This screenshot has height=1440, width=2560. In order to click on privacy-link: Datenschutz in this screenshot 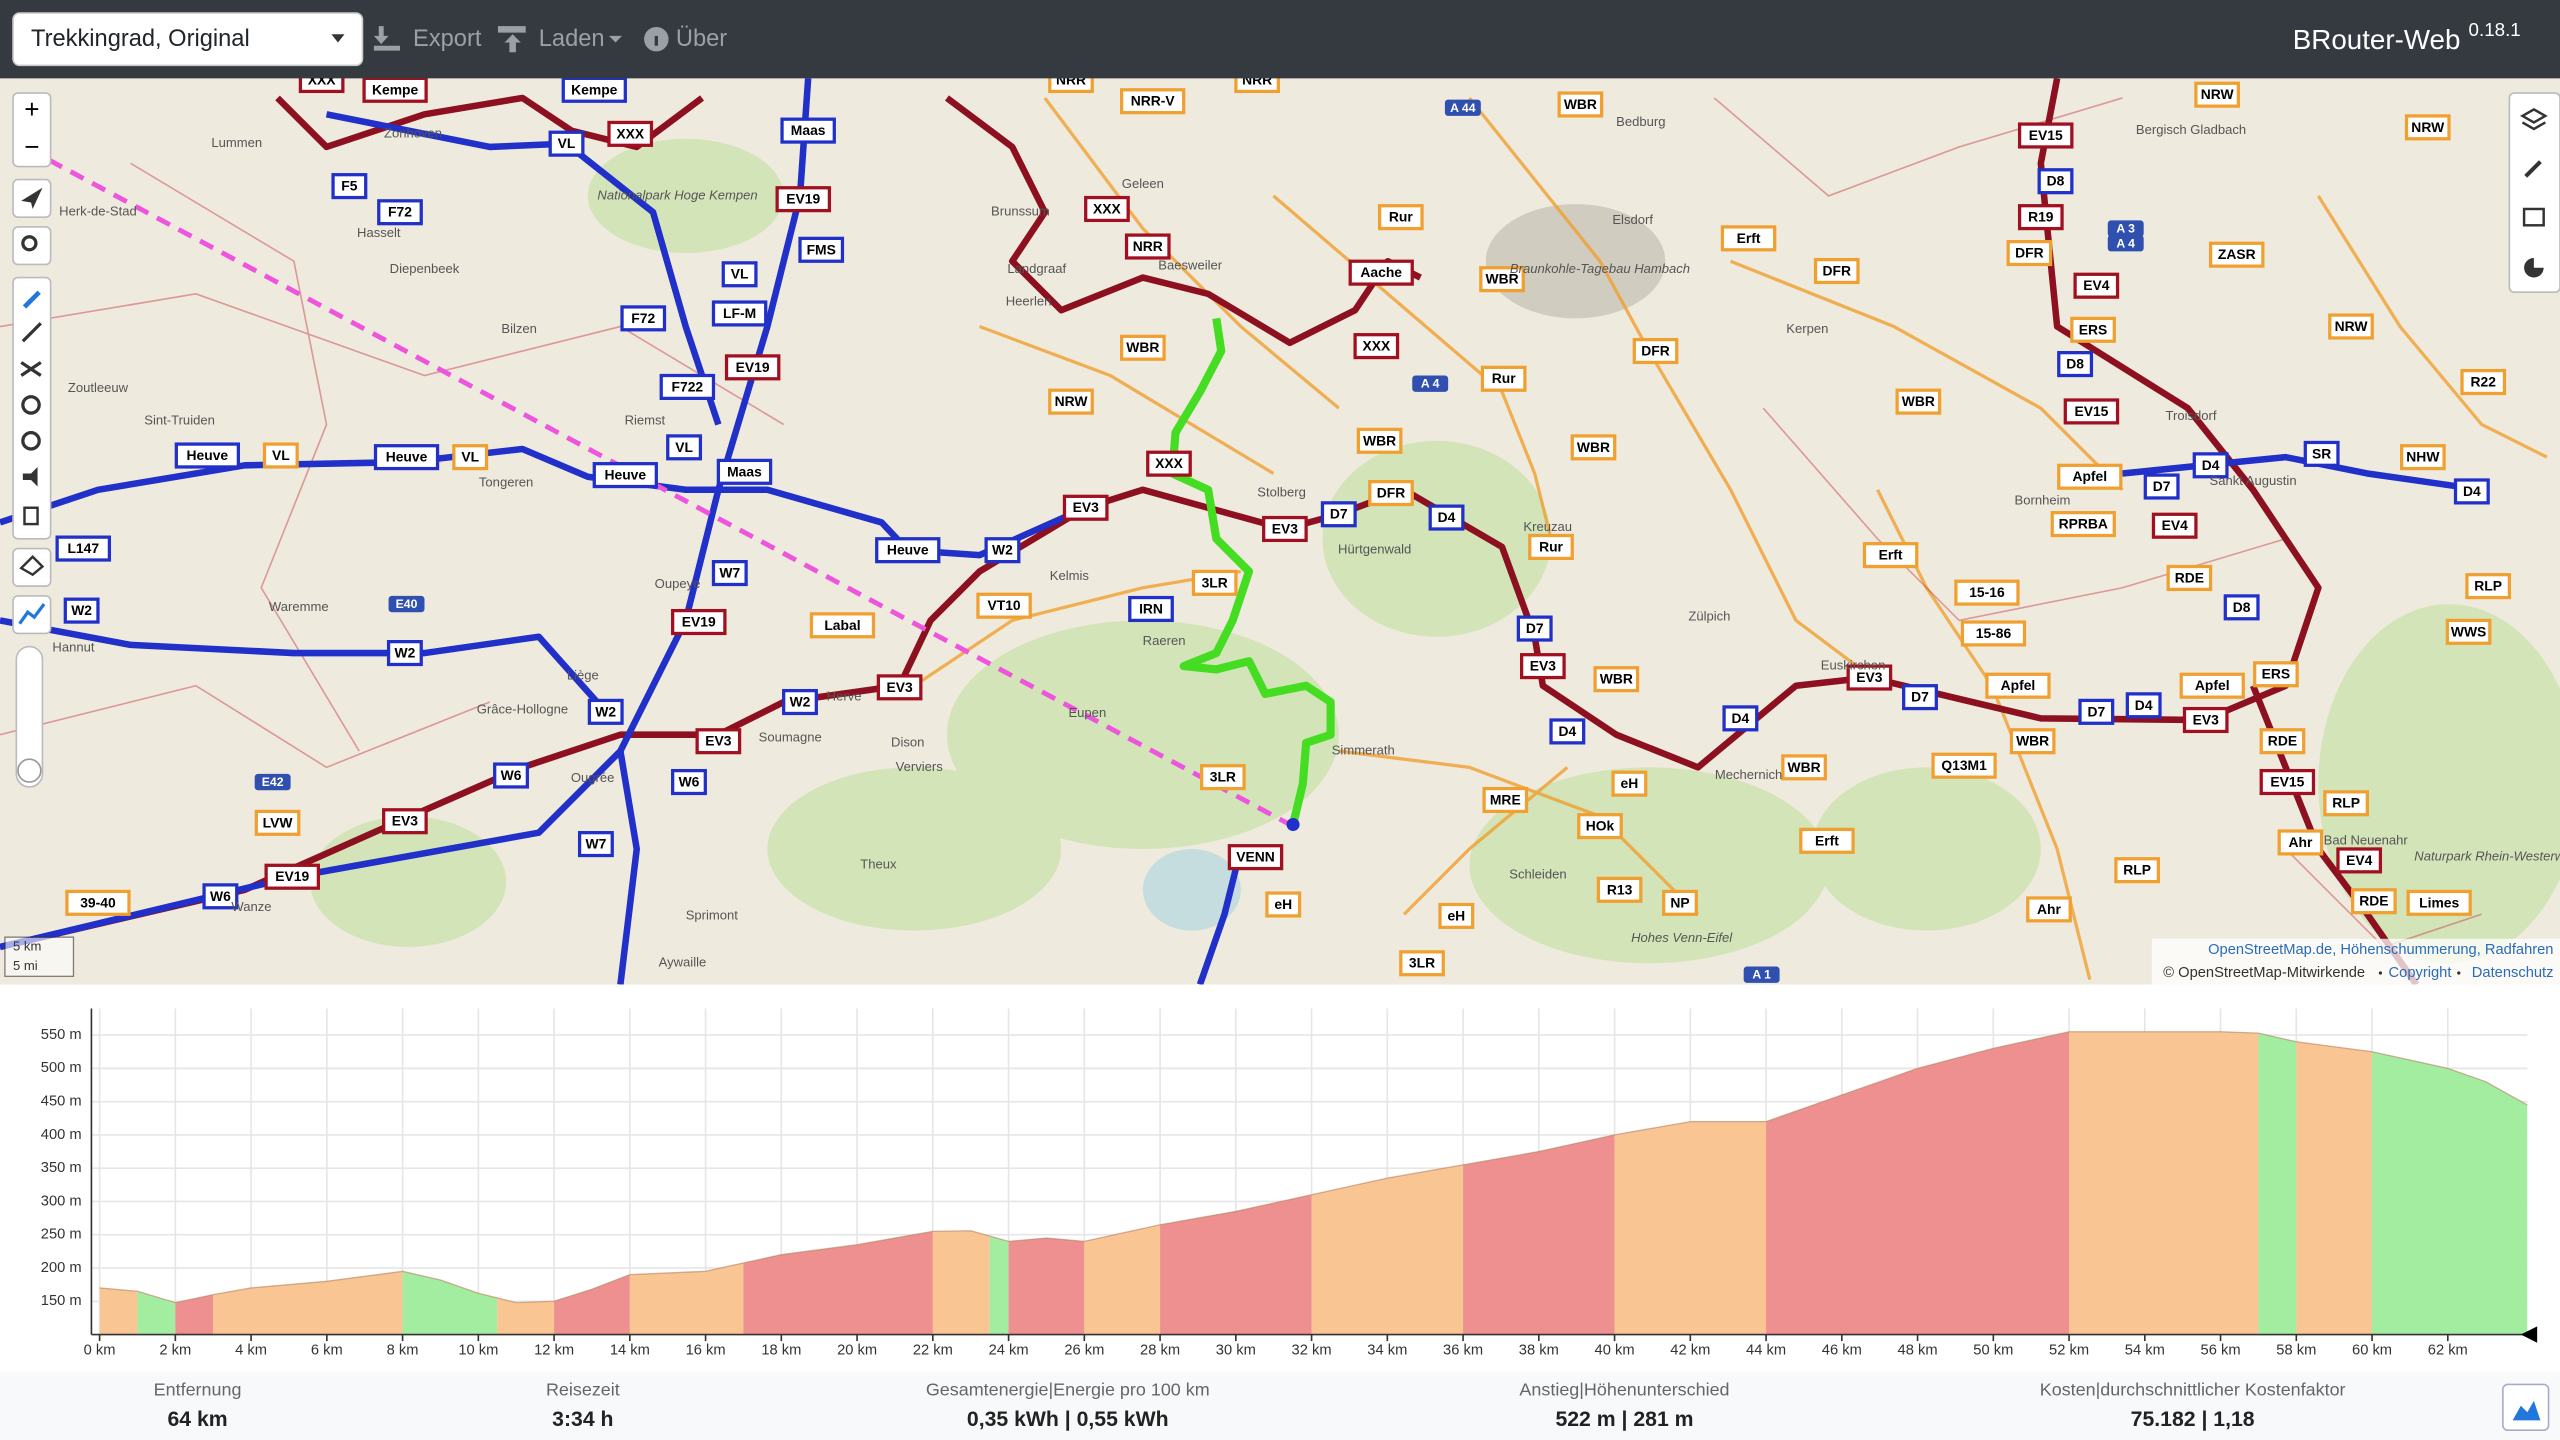, I will do `click(2513, 973)`.